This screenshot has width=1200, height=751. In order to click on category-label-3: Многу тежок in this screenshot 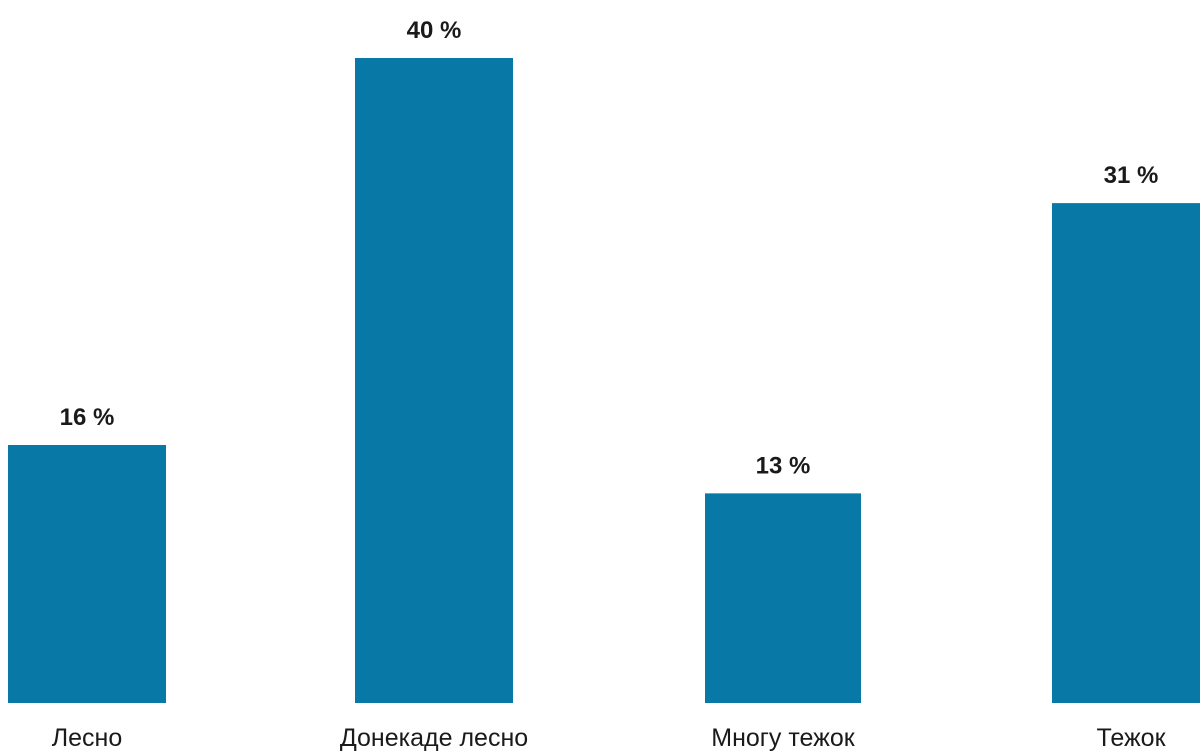, I will do `click(783, 737)`.